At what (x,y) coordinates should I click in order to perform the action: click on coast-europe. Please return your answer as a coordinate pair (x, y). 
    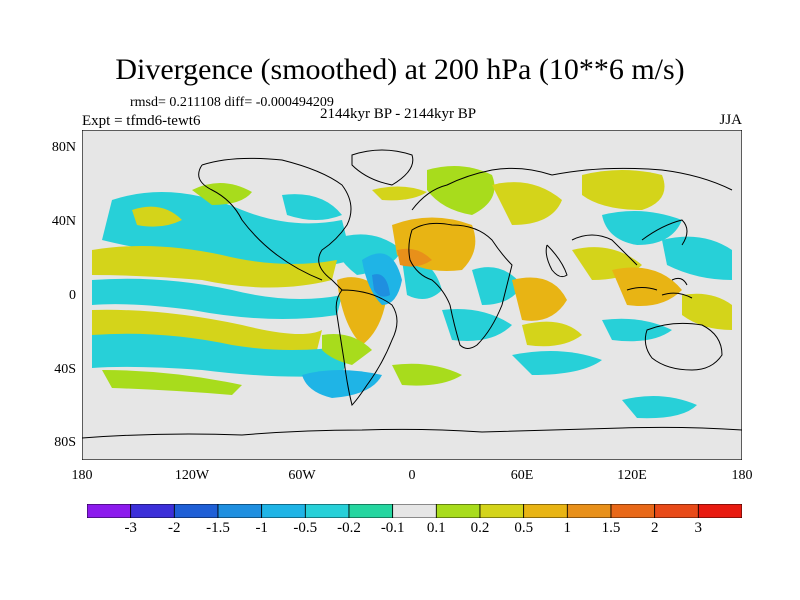
    Looking at the image, I should click on (482, 189).